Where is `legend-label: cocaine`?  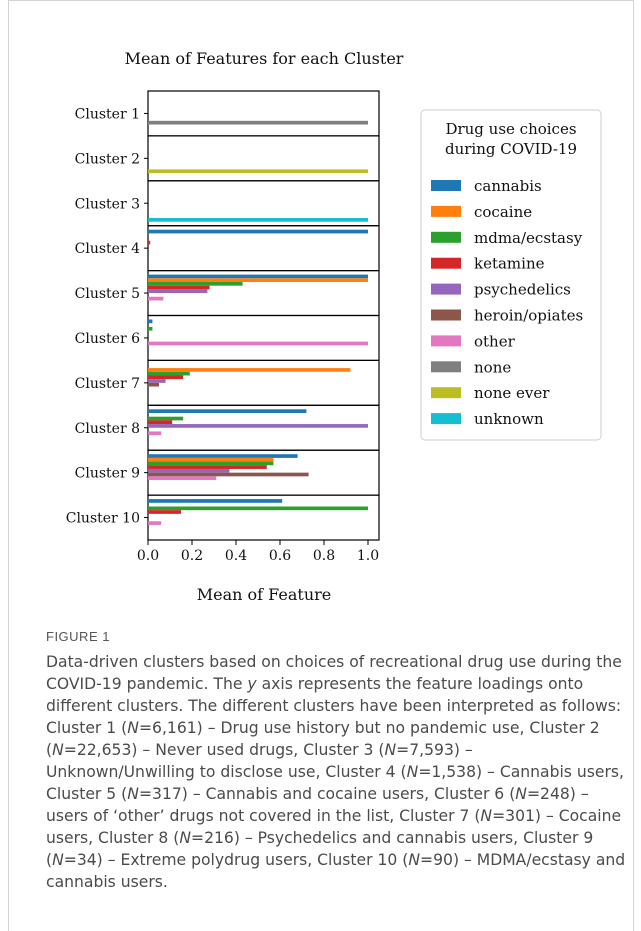
legend-label: cocaine is located at coordinates (503, 212).